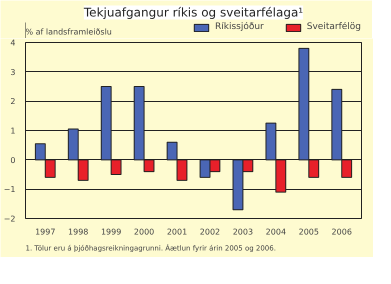 The image size is (391, 284). I want to click on y-tick-label: 3, so click(13, 72).